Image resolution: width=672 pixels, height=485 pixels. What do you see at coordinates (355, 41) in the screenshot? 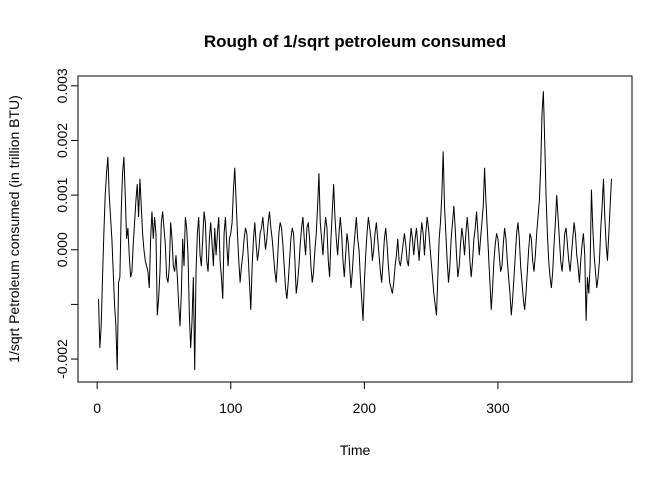
I see `chart-title: Rough of 1/sqrt petroleum consumed` at bounding box center [355, 41].